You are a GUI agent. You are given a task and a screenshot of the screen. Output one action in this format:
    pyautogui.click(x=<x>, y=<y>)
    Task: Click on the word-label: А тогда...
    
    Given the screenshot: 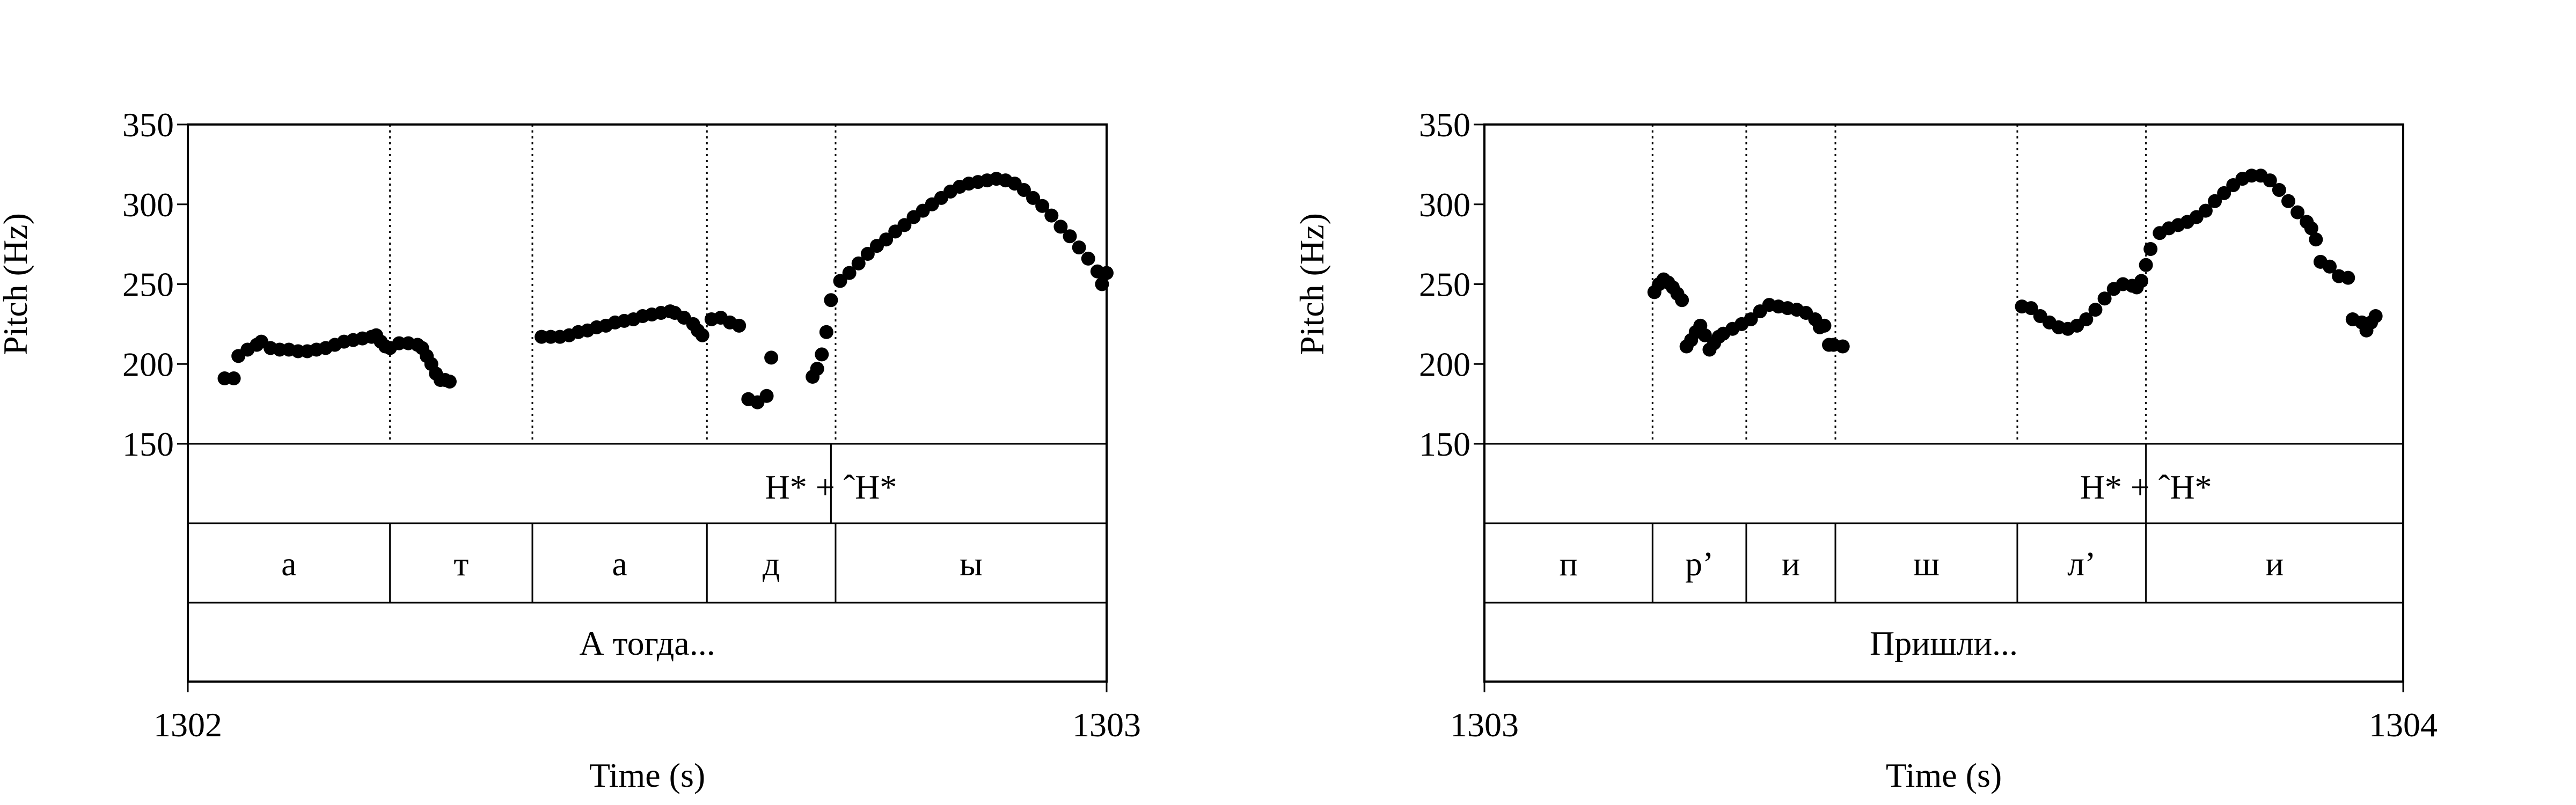 What is the action you would take?
    pyautogui.click(x=647, y=643)
    